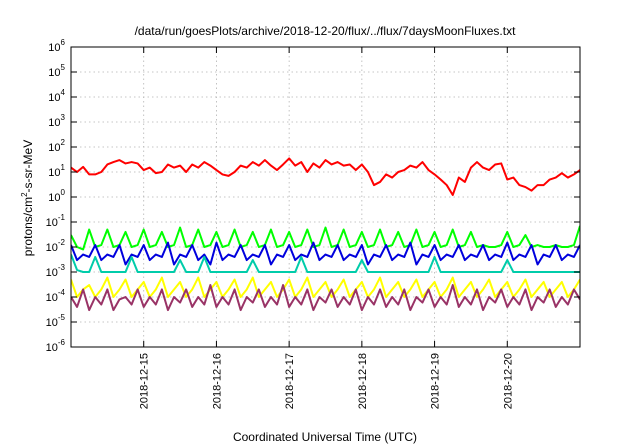 Image resolution: width=640 pixels, height=448 pixels. Describe the element at coordinates (24, 194) in the screenshot. I see `y-axis-label-sup: 2` at that location.